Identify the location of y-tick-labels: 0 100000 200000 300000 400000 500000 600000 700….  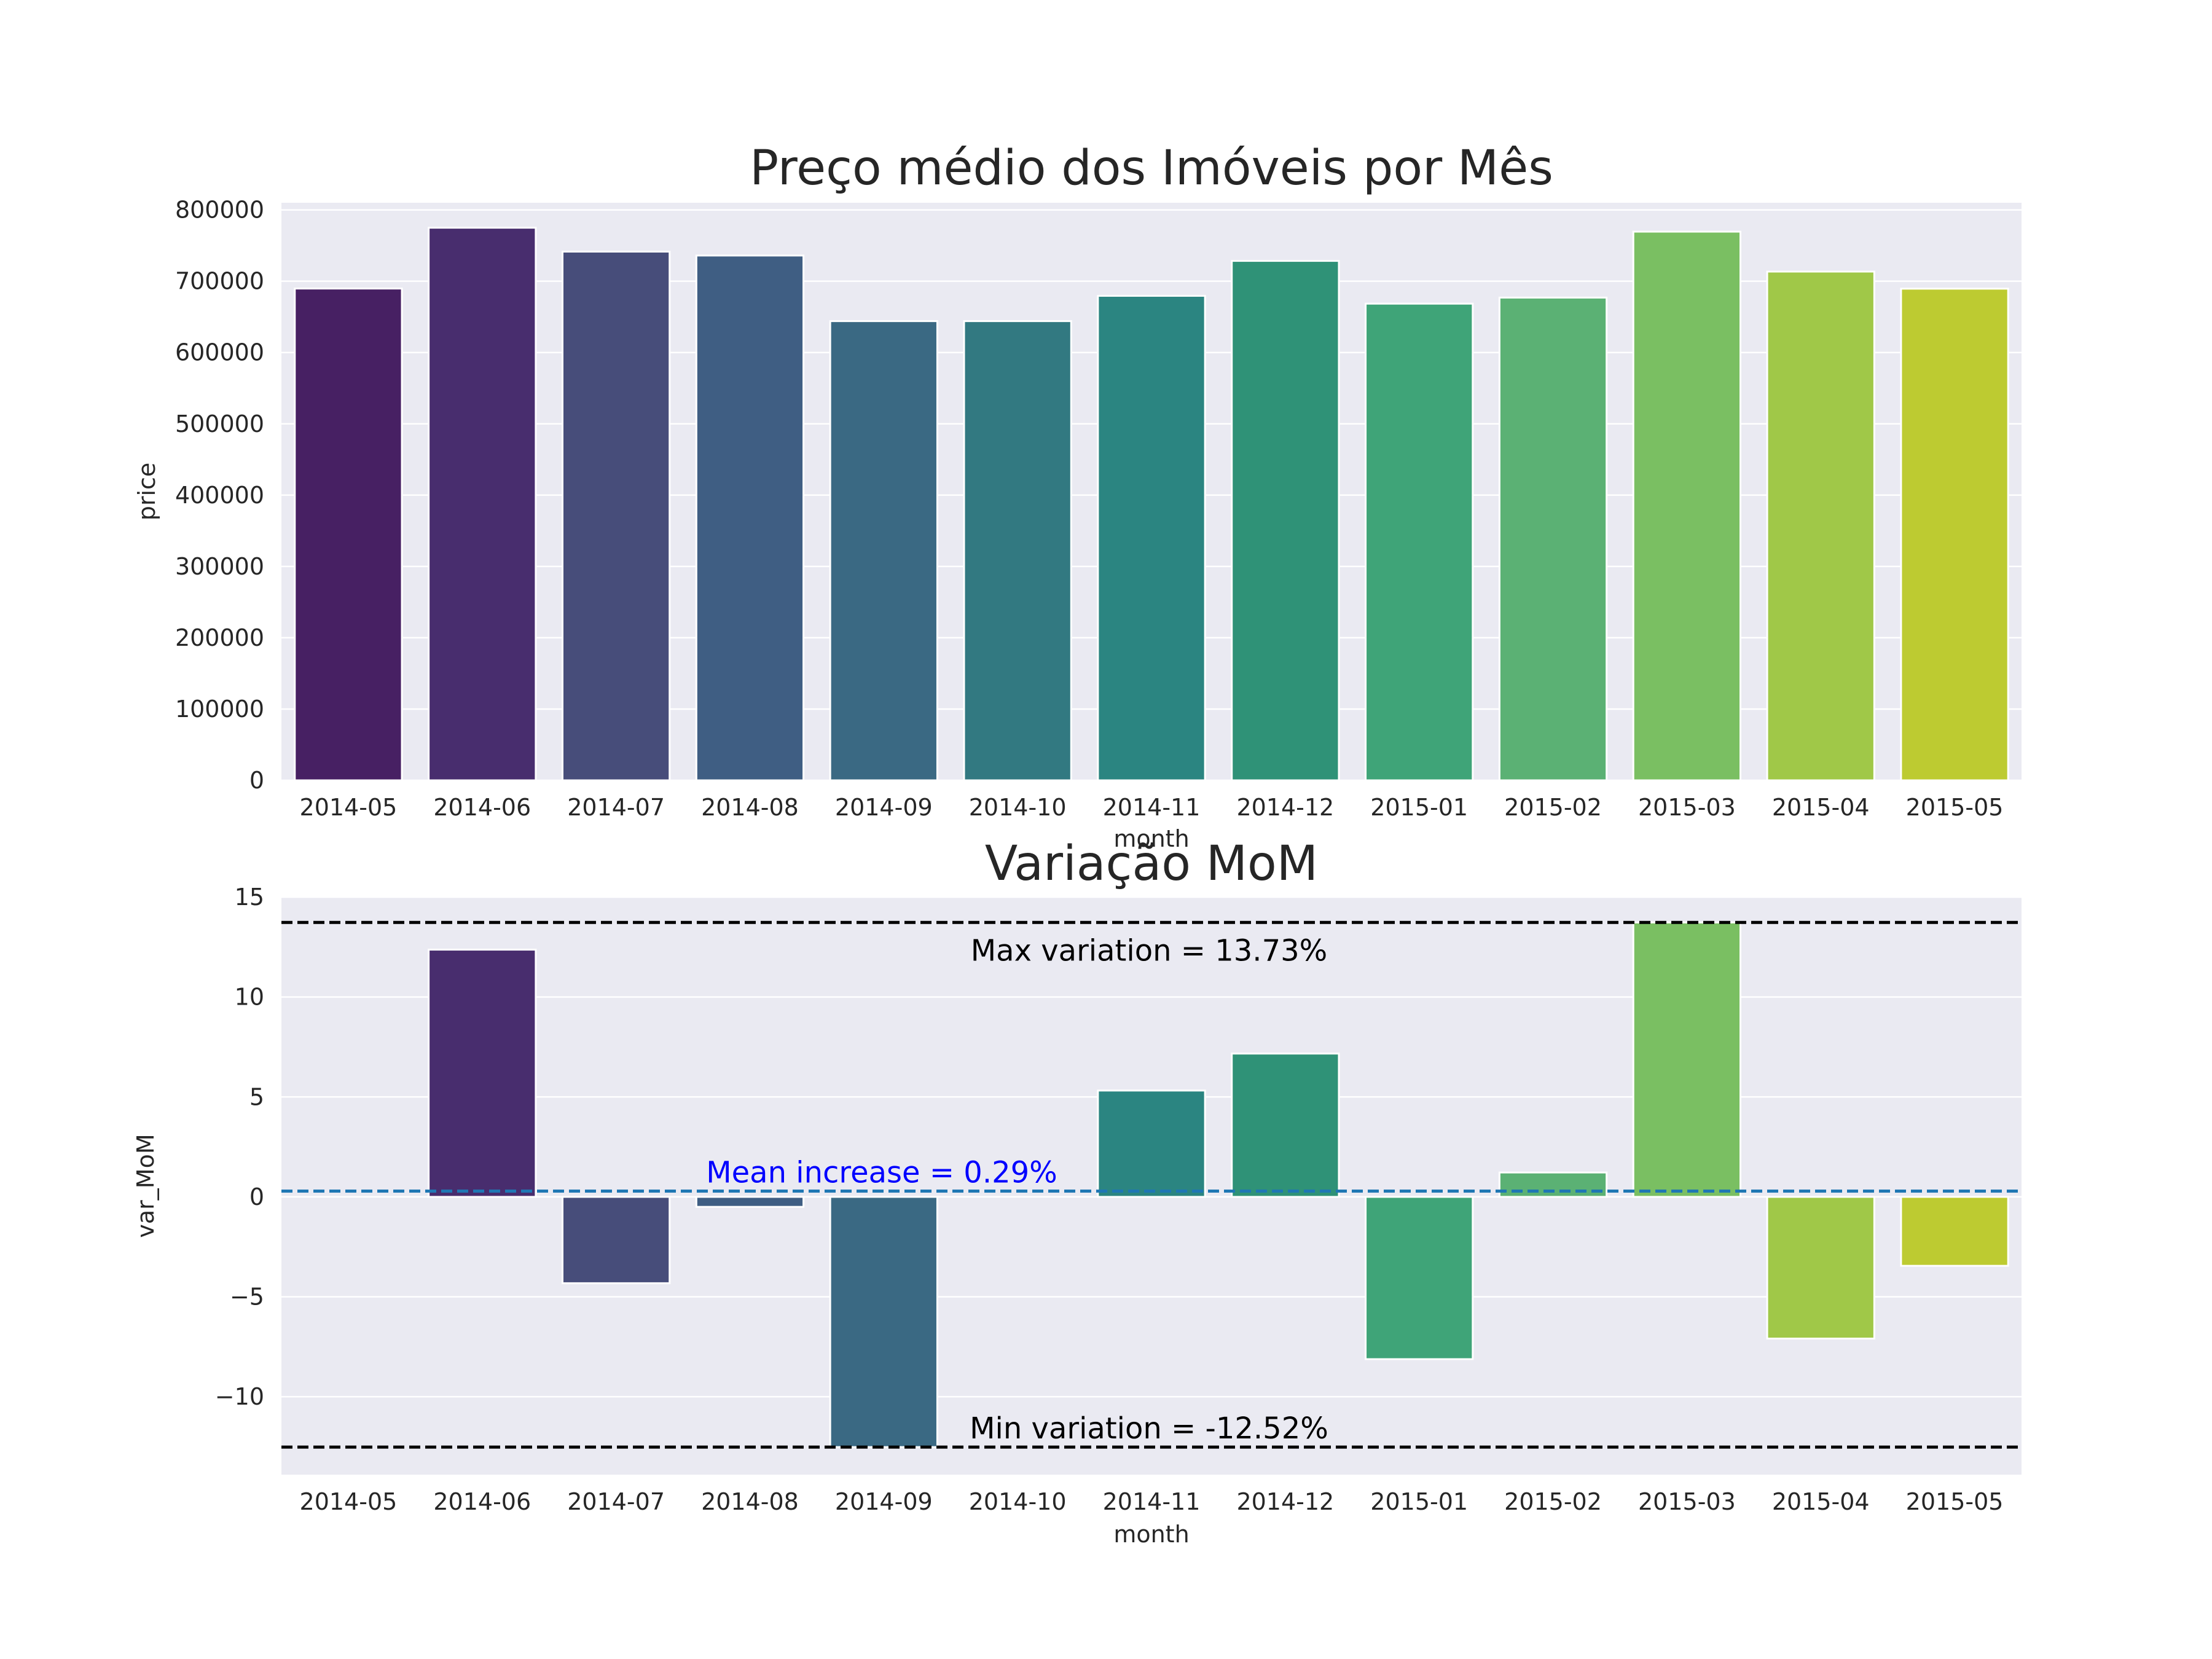
(219, 495).